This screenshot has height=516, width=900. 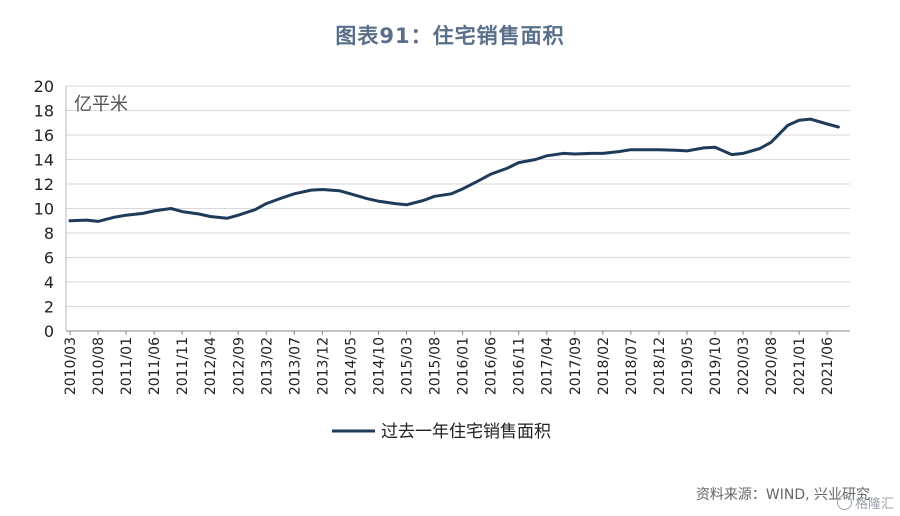 What do you see at coordinates (71, 366) in the screenshot?
I see `x-tick-label: 2010/03` at bounding box center [71, 366].